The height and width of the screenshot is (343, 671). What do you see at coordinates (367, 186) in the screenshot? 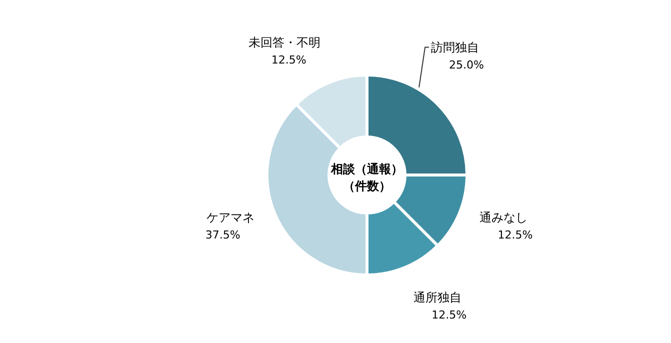
I see `text: （件数）` at bounding box center [367, 186].